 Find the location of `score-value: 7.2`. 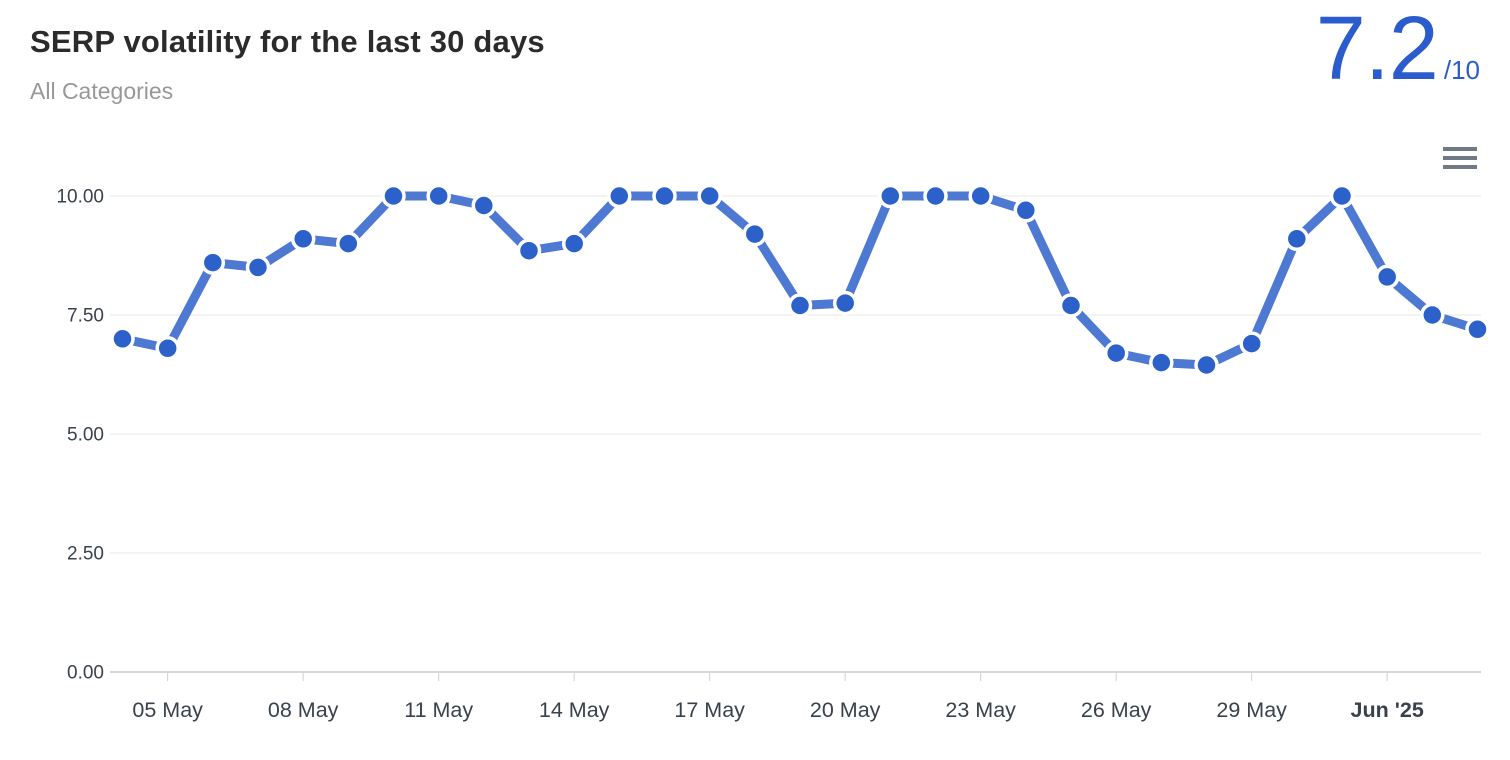

score-value: 7.2 is located at coordinates (1377, 49).